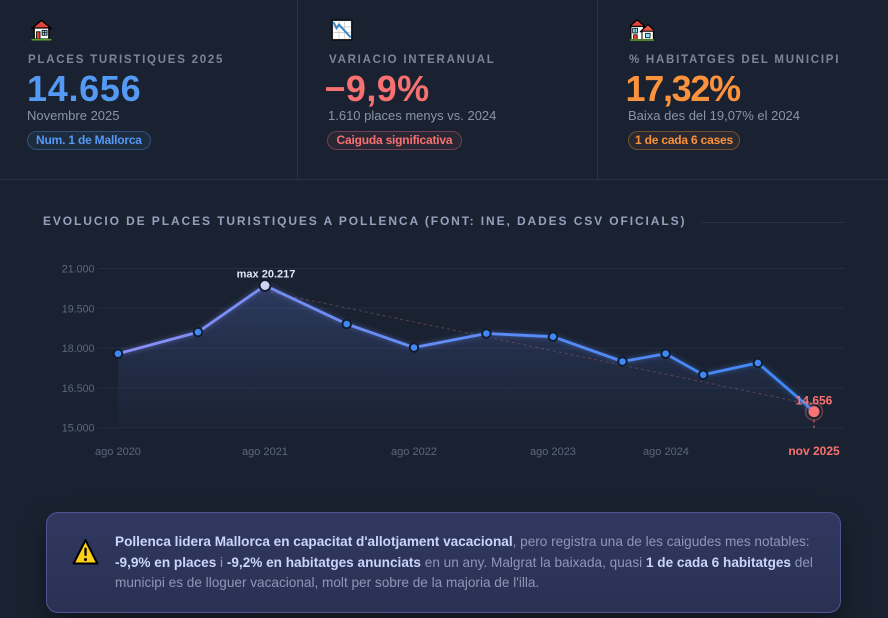 The height and width of the screenshot is (618, 888). I want to click on svg-text: ago 2020, so click(118, 452).